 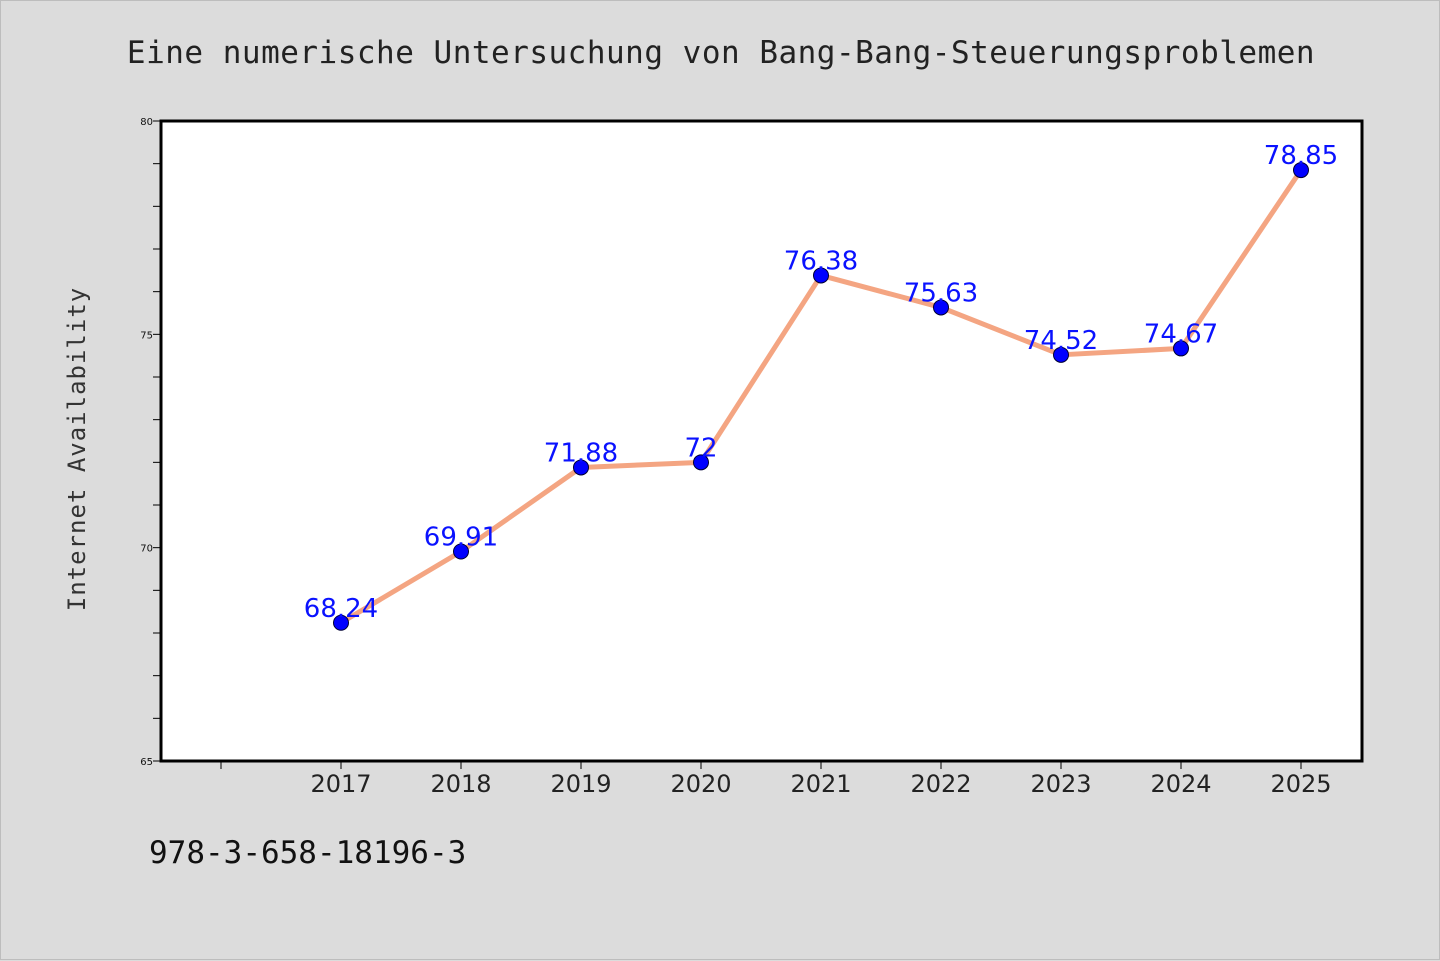 I want to click on data-label: 76.38, so click(x=821, y=261).